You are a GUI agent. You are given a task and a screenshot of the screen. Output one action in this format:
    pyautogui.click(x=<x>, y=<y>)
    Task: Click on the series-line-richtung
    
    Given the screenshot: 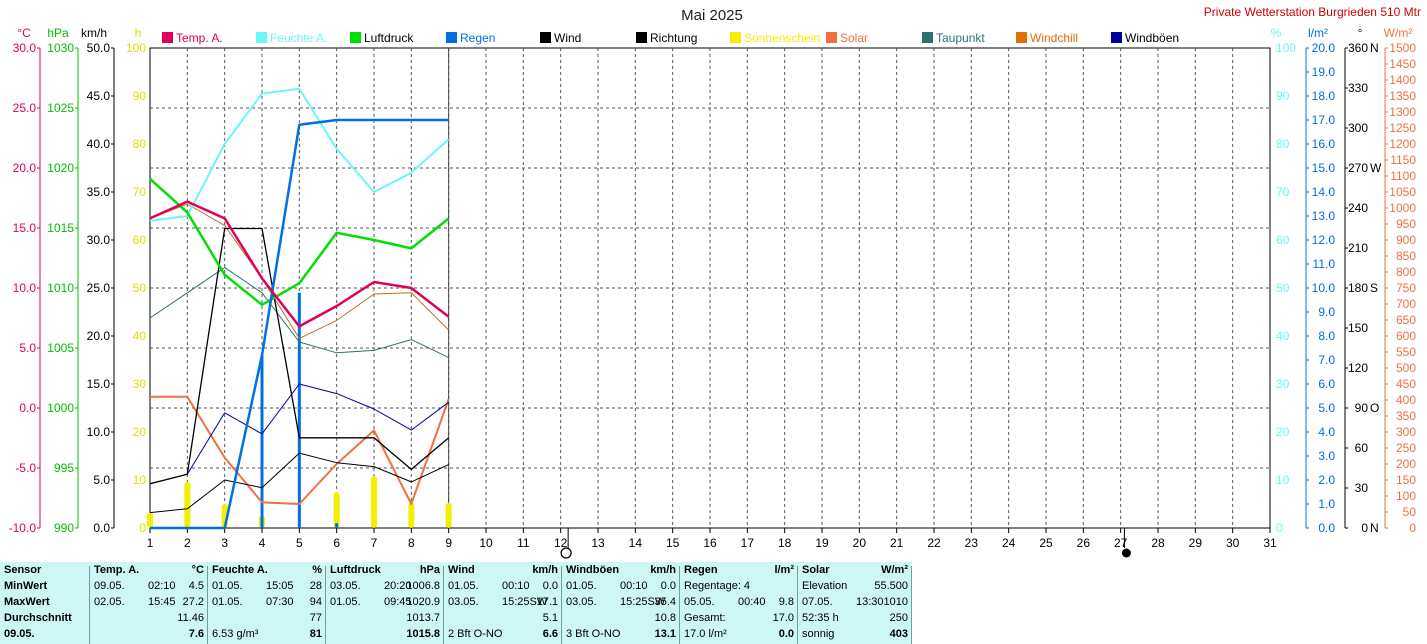 What is the action you would take?
    pyautogui.click(x=299, y=356)
    